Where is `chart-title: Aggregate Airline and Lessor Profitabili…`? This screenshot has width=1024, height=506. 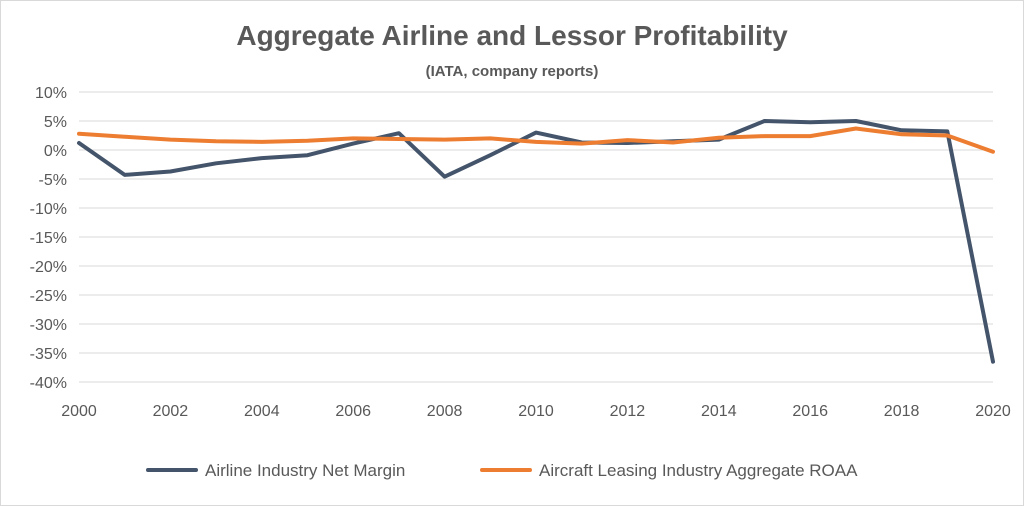 chart-title: Aggregate Airline and Lessor Profitabili… is located at coordinates (512, 35).